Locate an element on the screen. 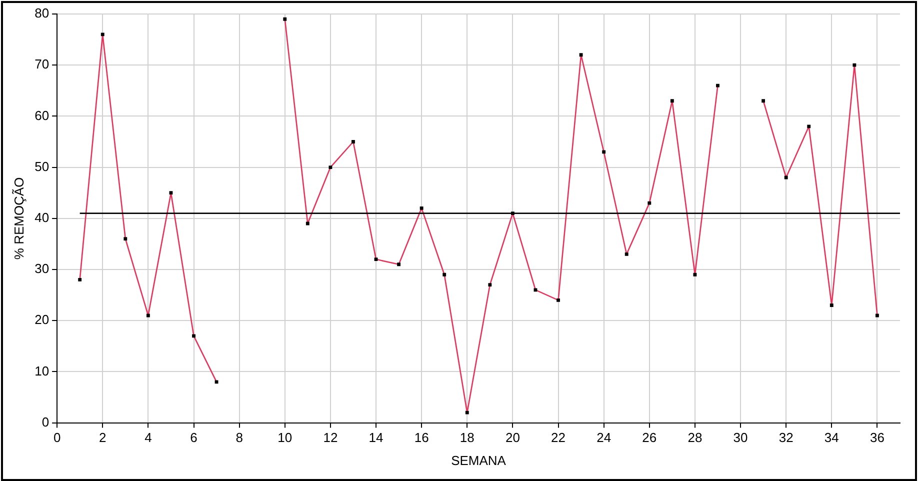 This screenshot has width=918, height=481. x-tick-label: 18 is located at coordinates (467, 438).